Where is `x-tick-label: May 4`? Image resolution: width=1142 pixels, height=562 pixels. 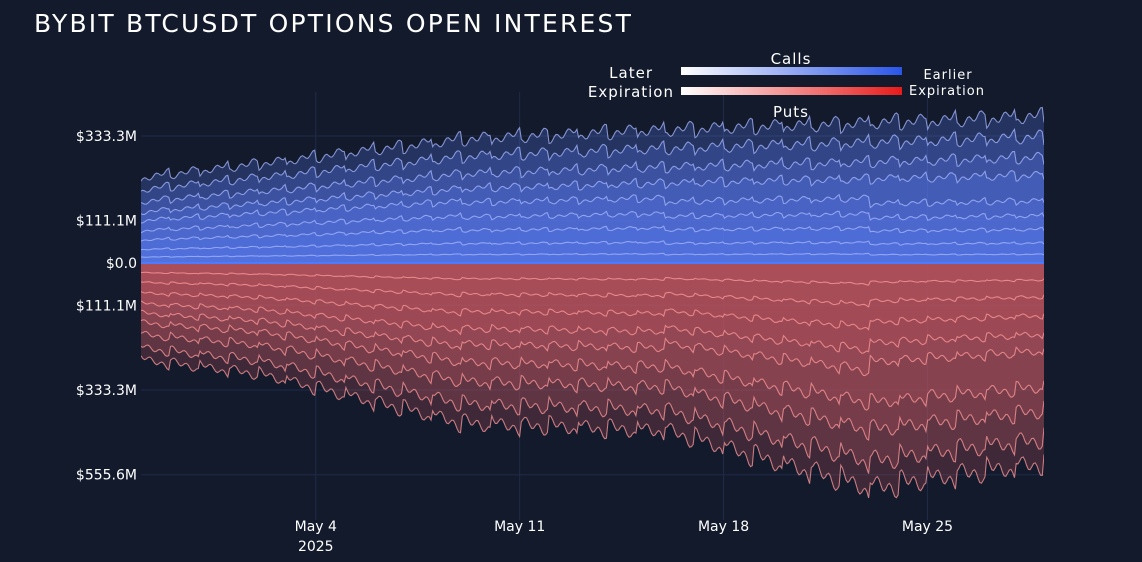
x-tick-label: May 4 is located at coordinates (316, 527).